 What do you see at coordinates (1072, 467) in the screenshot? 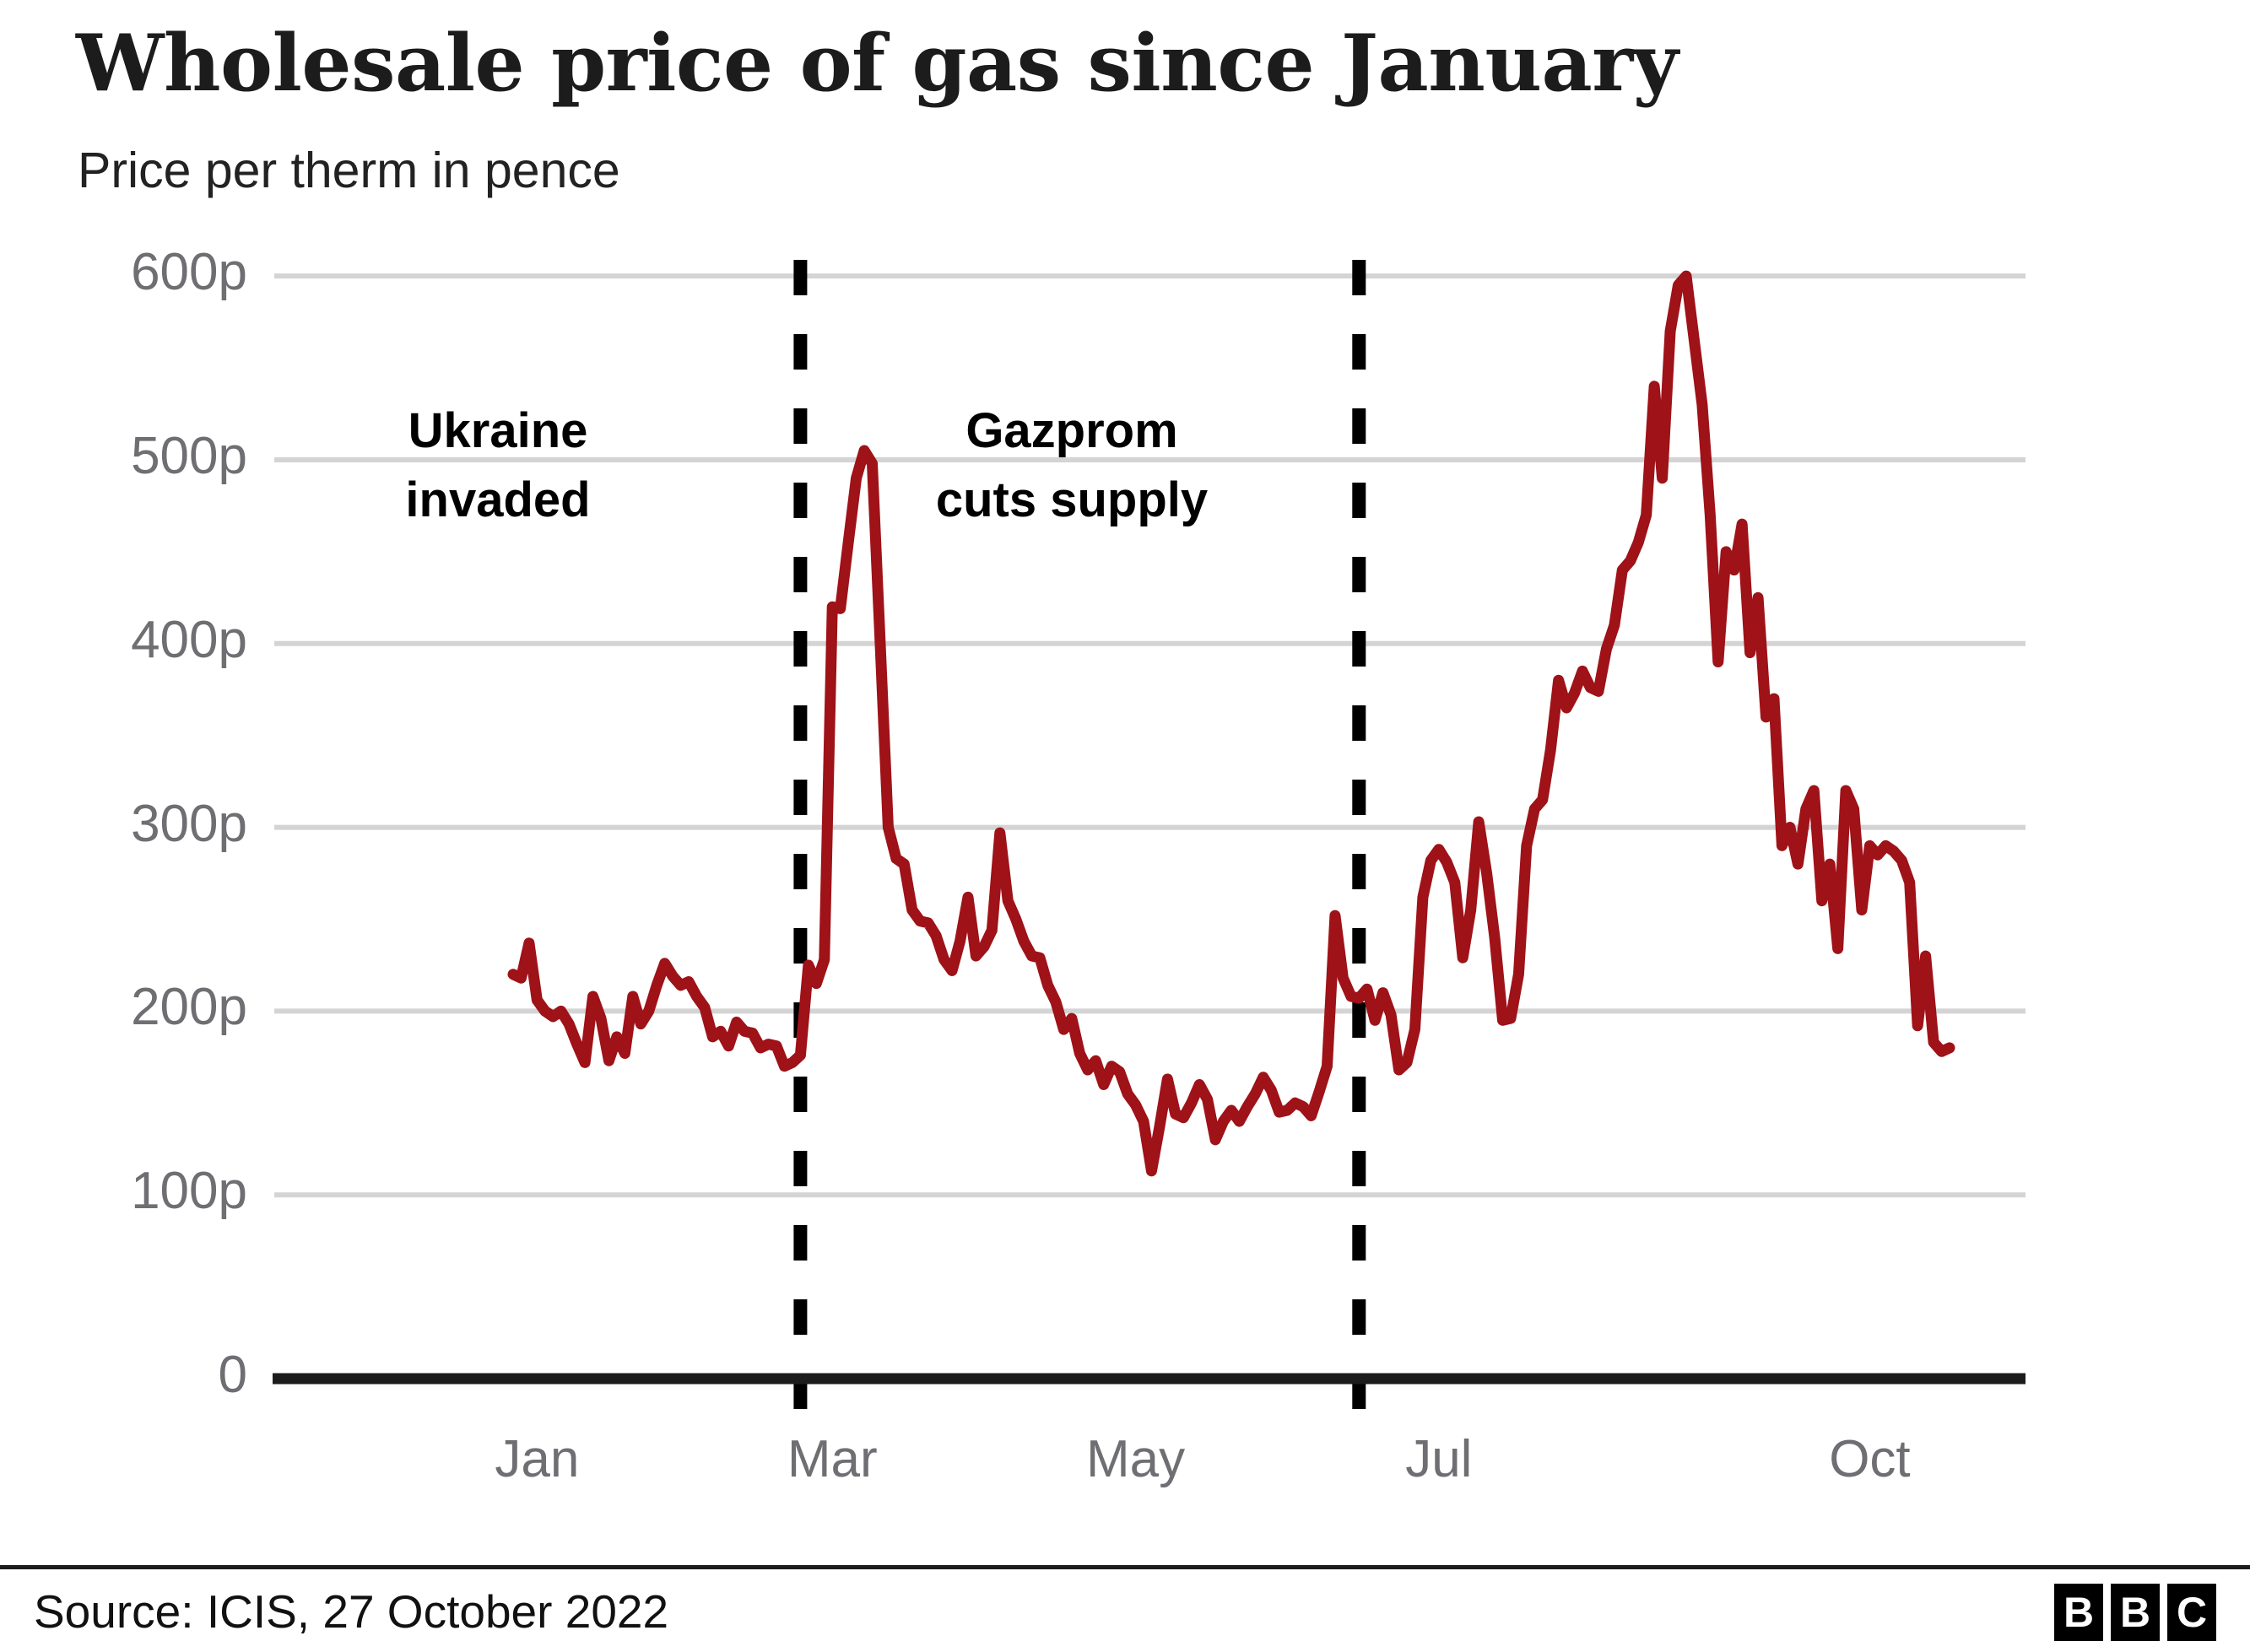
I see `annotation-gazprom-cuts-supply: Gazprom cuts supply` at bounding box center [1072, 467].